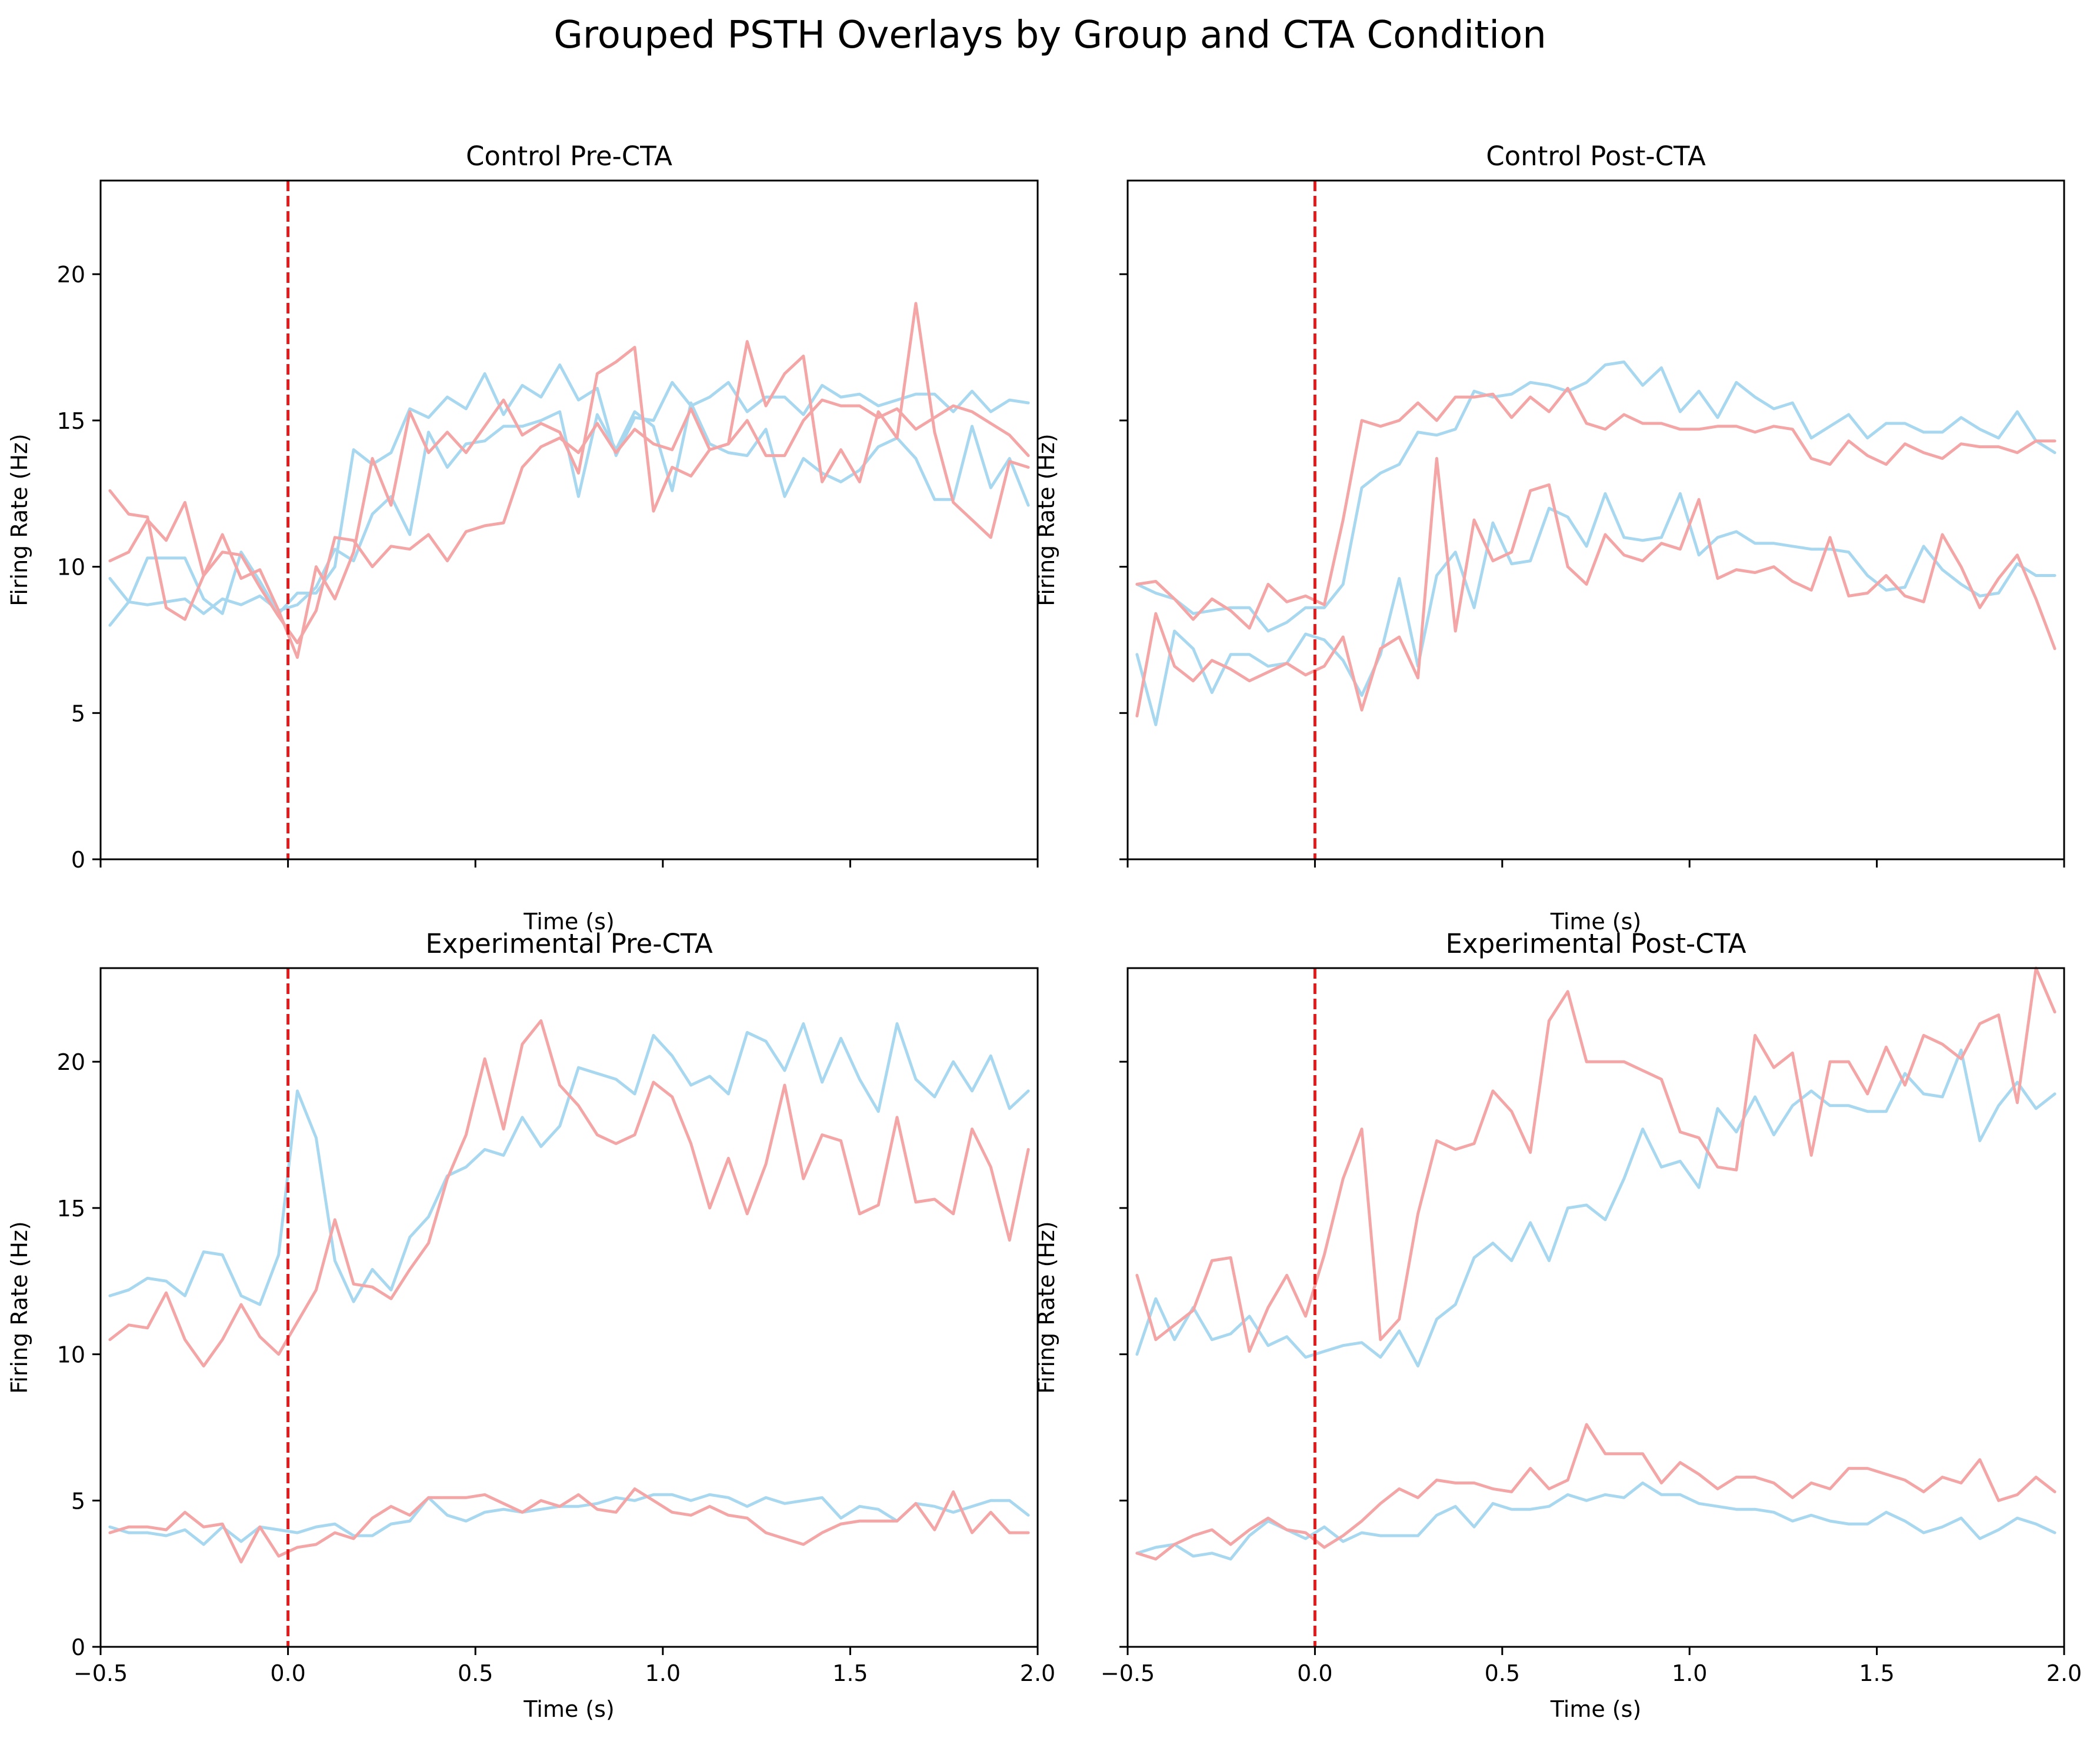 The image size is (2100, 1738). I want to click on subplot-title: Control Pre-CTA, so click(569, 157).